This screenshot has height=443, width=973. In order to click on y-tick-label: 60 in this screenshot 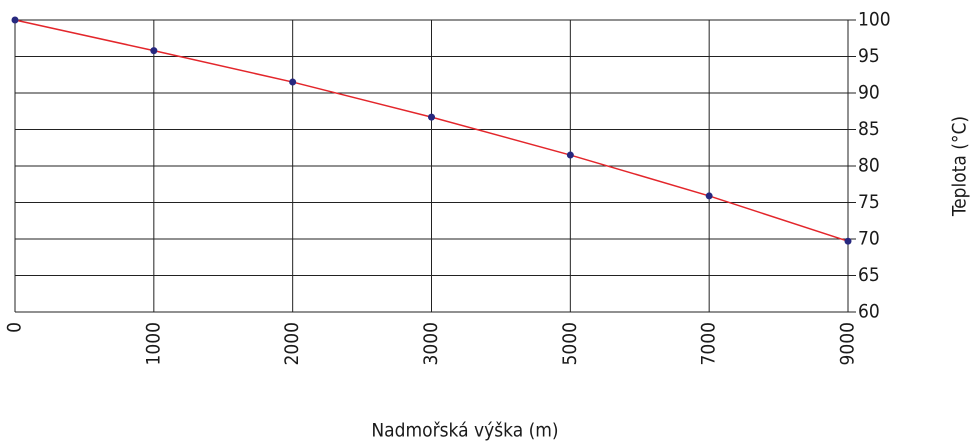, I will do `click(869, 312)`.